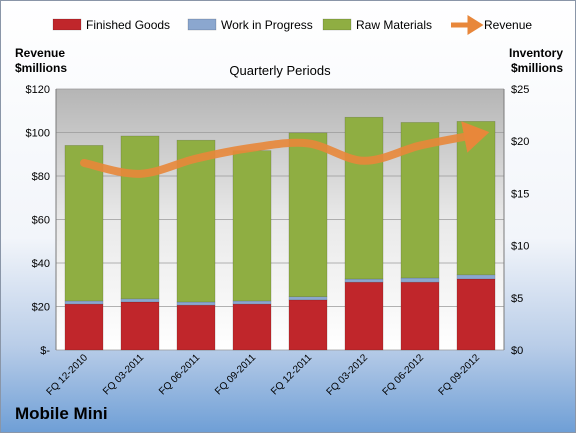 This screenshot has width=576, height=433. I want to click on left-axis: $- $20 $40 $60 $80 $100 $120, so click(41, 220).